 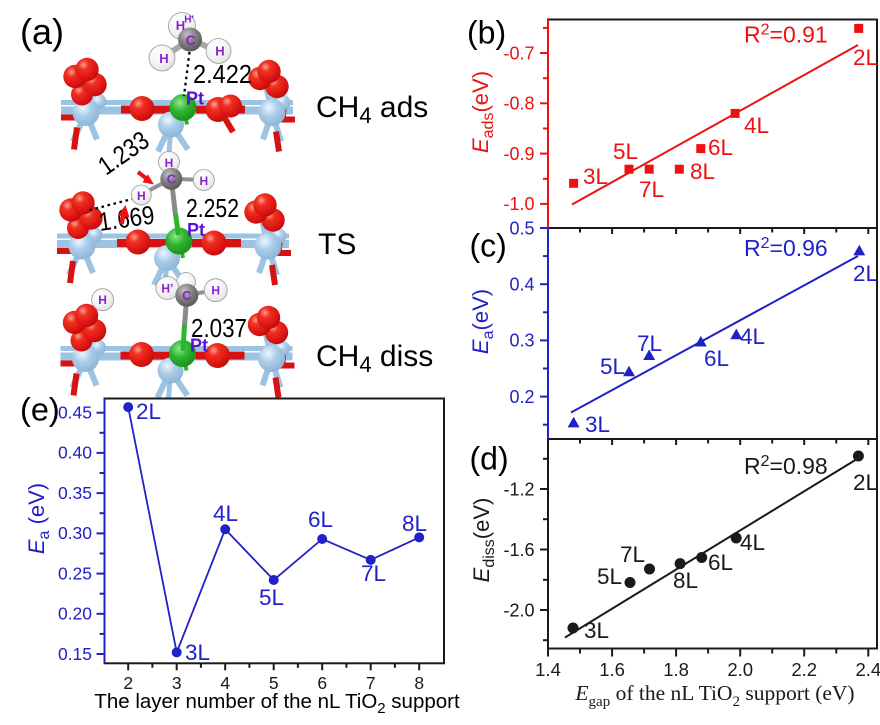 I want to click on svg-text: R2=0.96, so click(x=786, y=248).